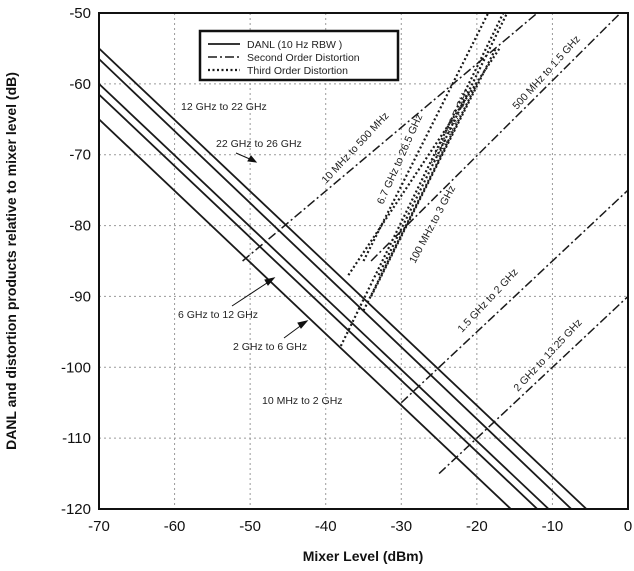 The width and height of the screenshot is (634, 571). I want to click on x-tick-label: -50, so click(250, 526).